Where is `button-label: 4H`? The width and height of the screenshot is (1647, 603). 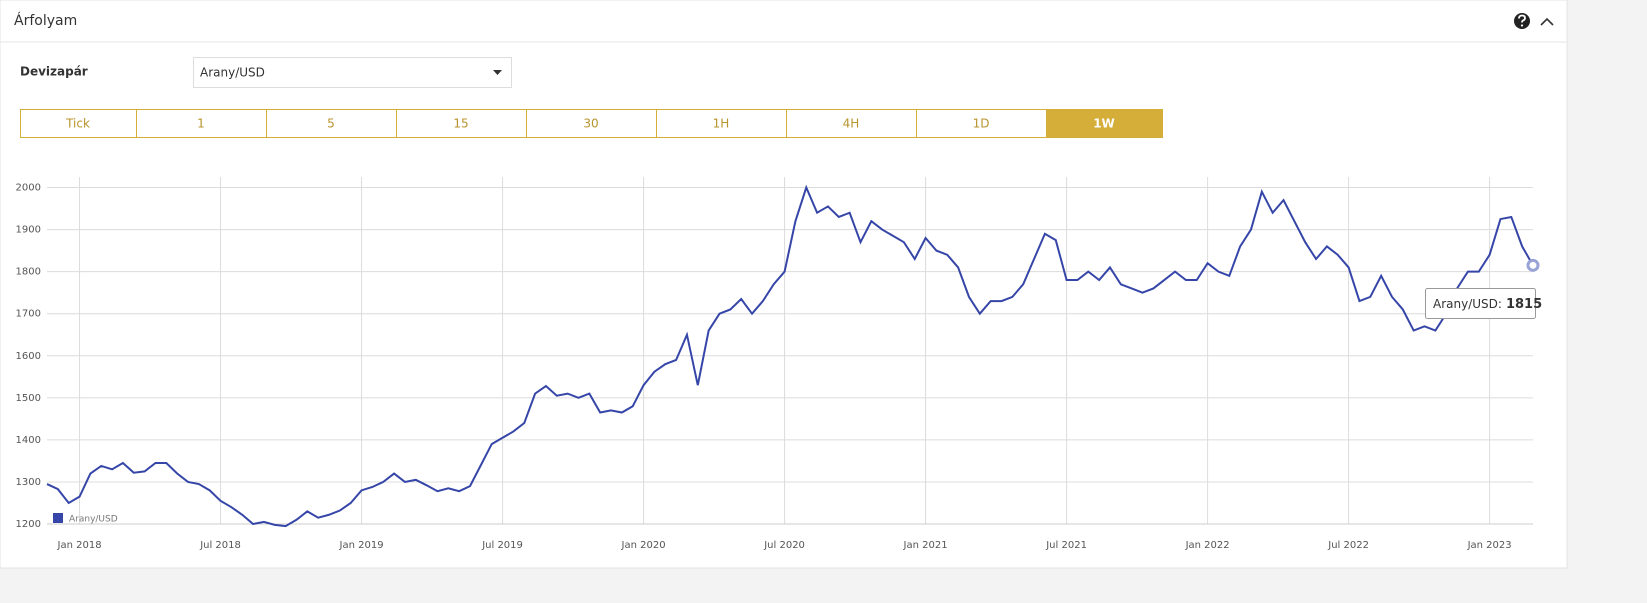
button-label: 4H is located at coordinates (851, 124).